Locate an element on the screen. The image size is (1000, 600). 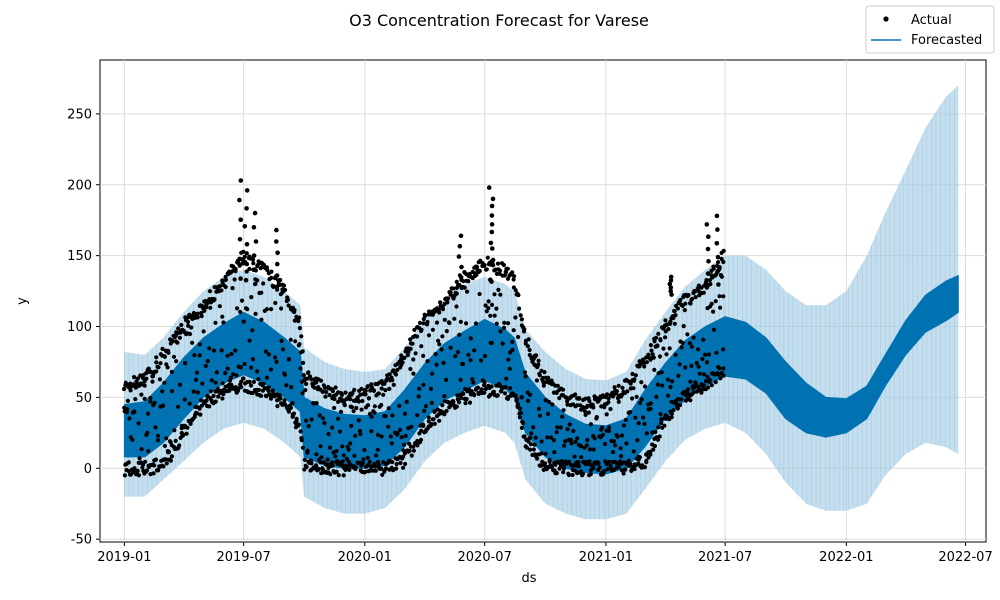
x-tick-label-1: 2019-07 is located at coordinates (243, 557).